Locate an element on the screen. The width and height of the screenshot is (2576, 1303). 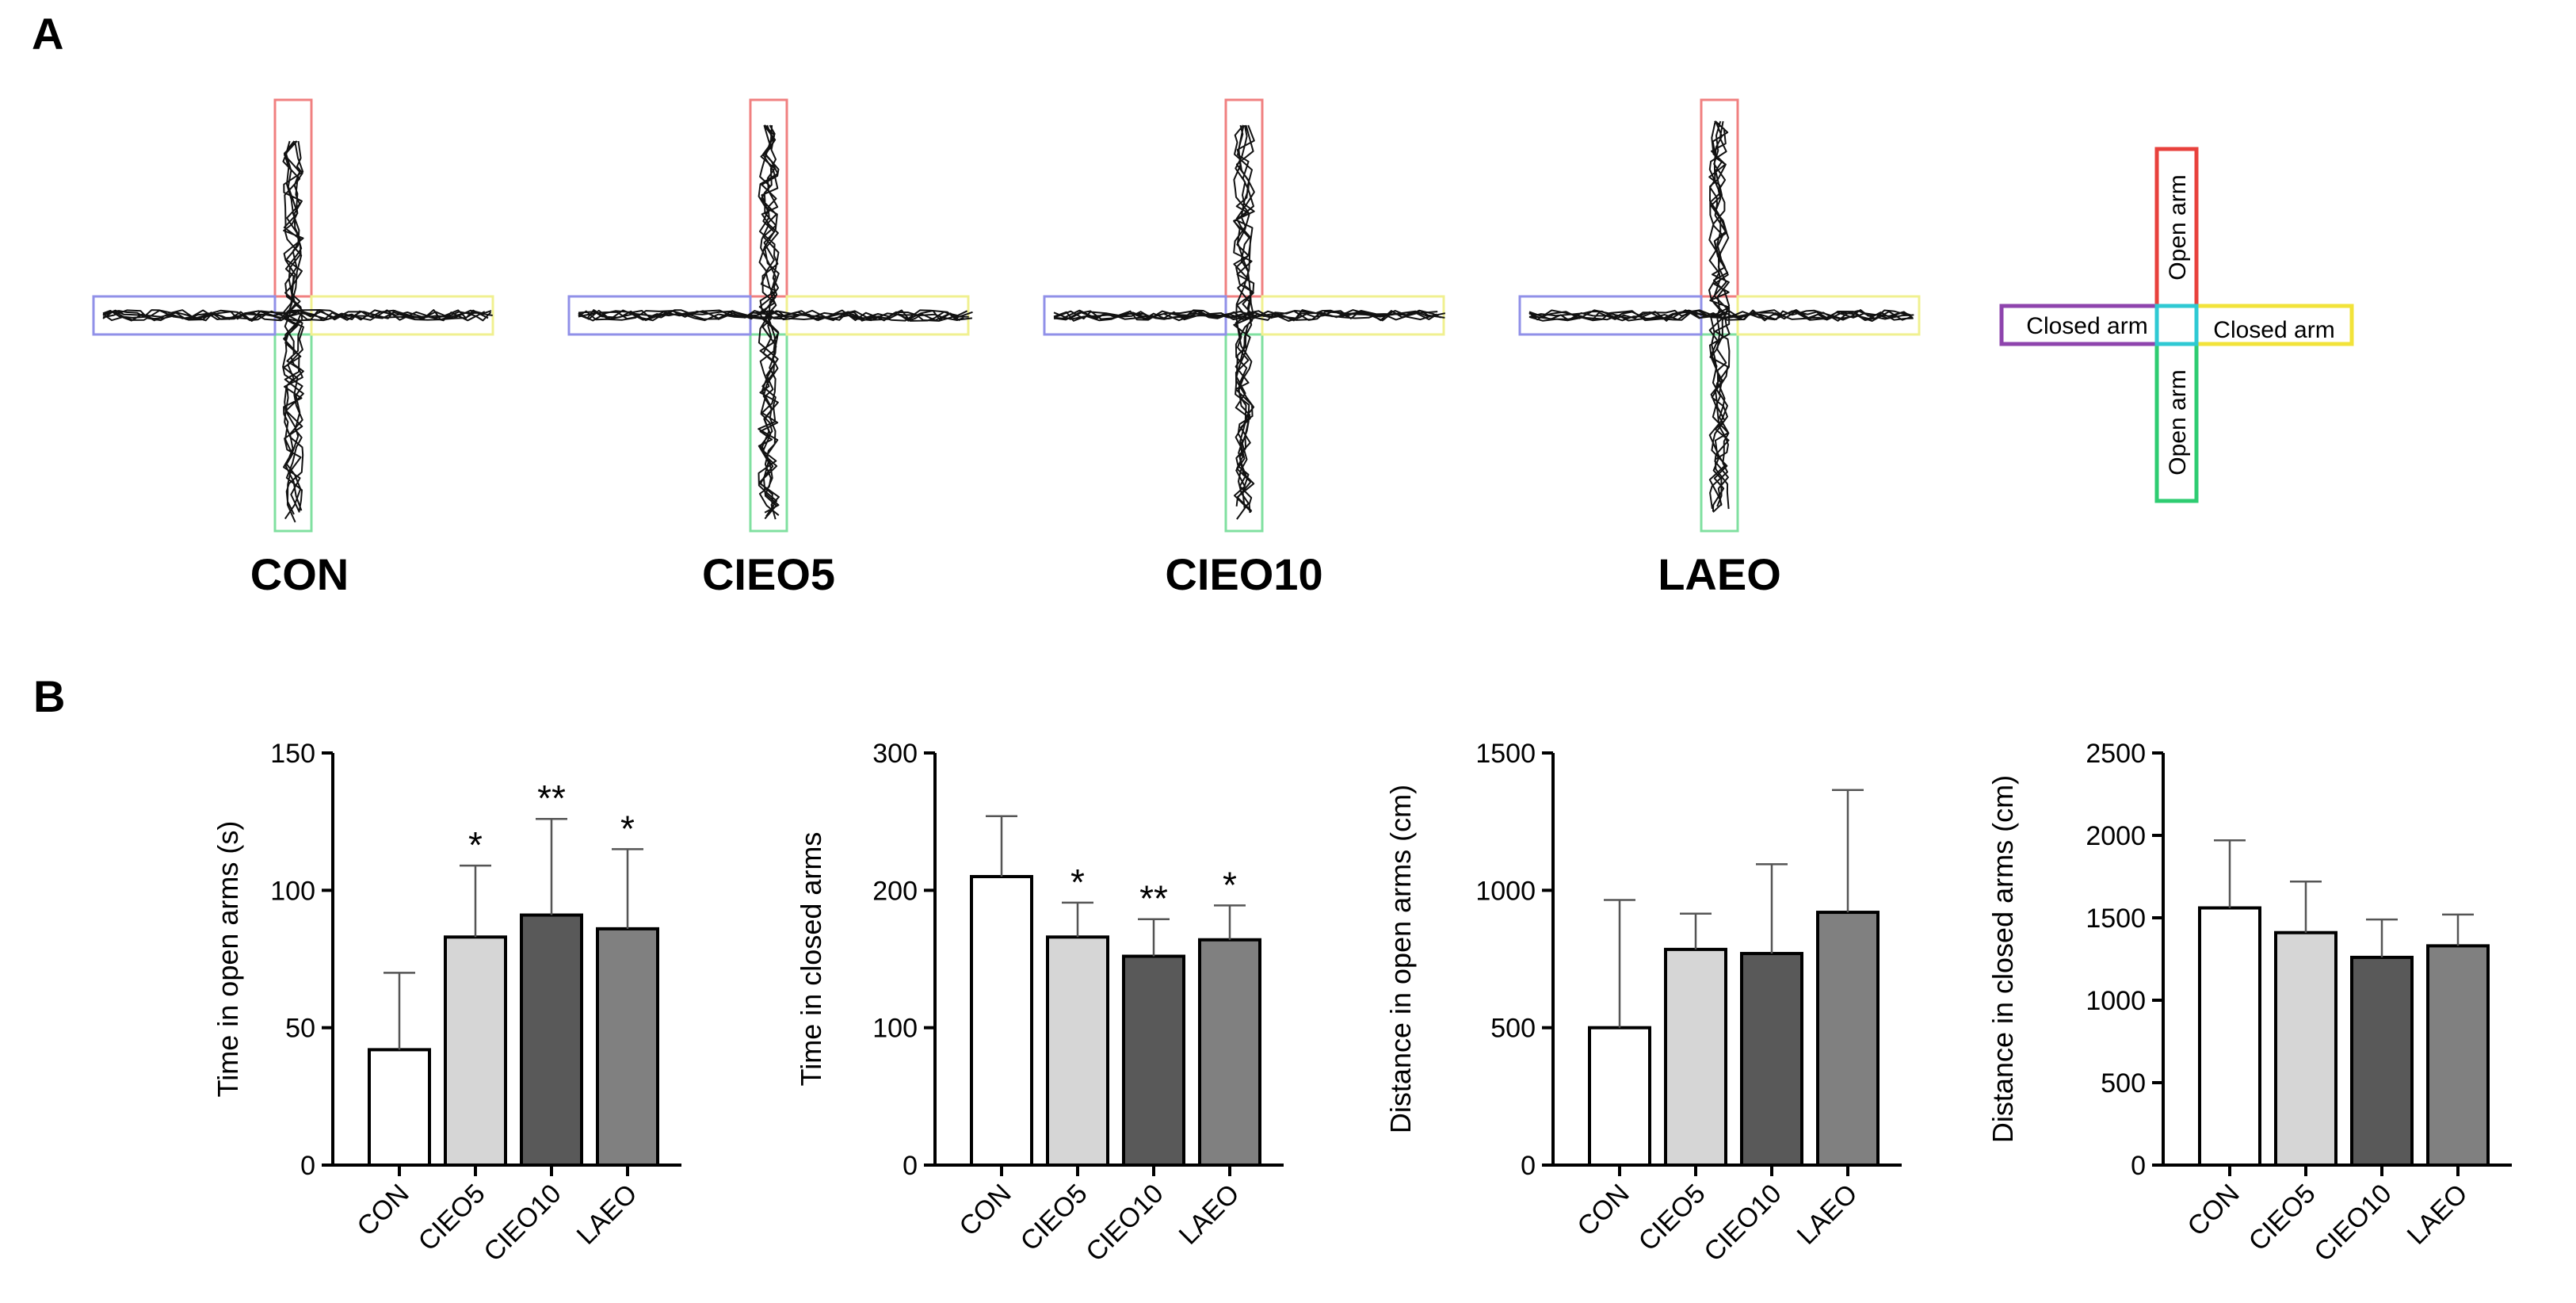
legend-label-closed-arm-right: Closed arm is located at coordinates (2273, 330).